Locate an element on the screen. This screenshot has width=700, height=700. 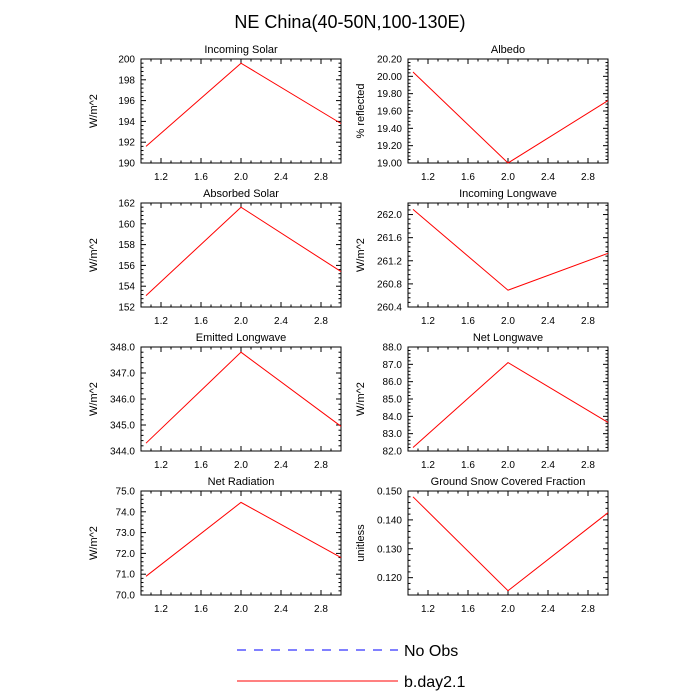
y-tick-label: 158 is located at coordinates (126, 245).